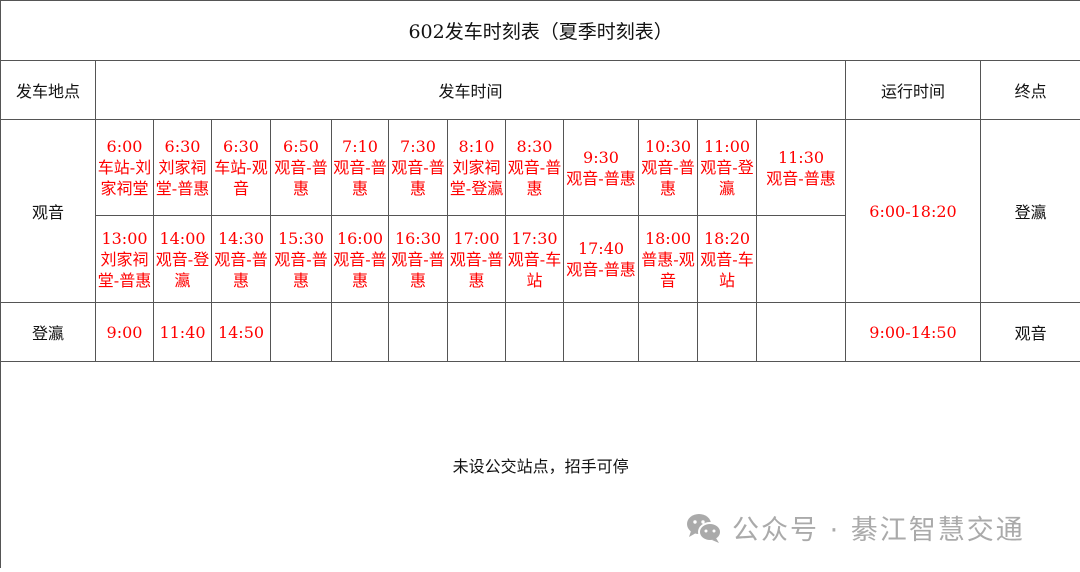 This screenshot has height=572, width=1080. Describe the element at coordinates (241, 178) in the screenshot. I see `departure-route: 车站-观音` at that location.